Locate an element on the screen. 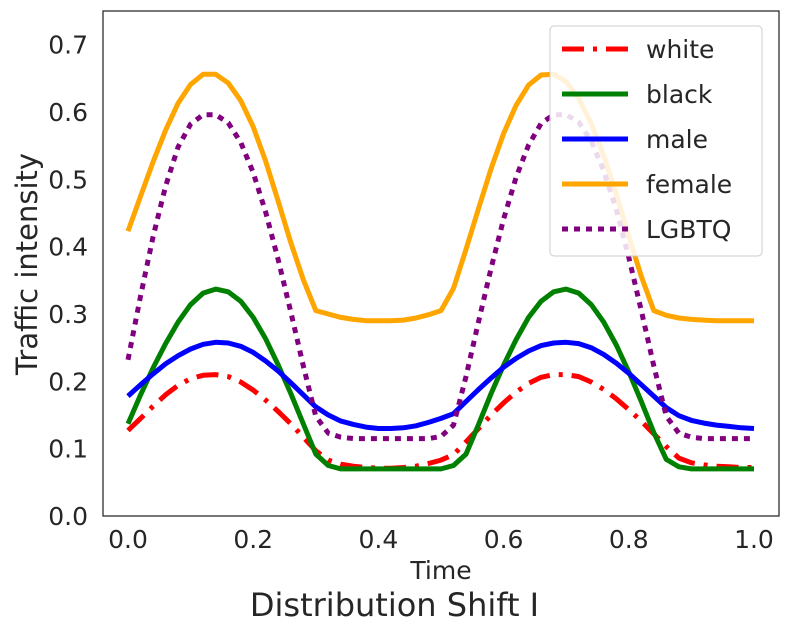  y-tick-label: 0.2 is located at coordinates (68, 381).